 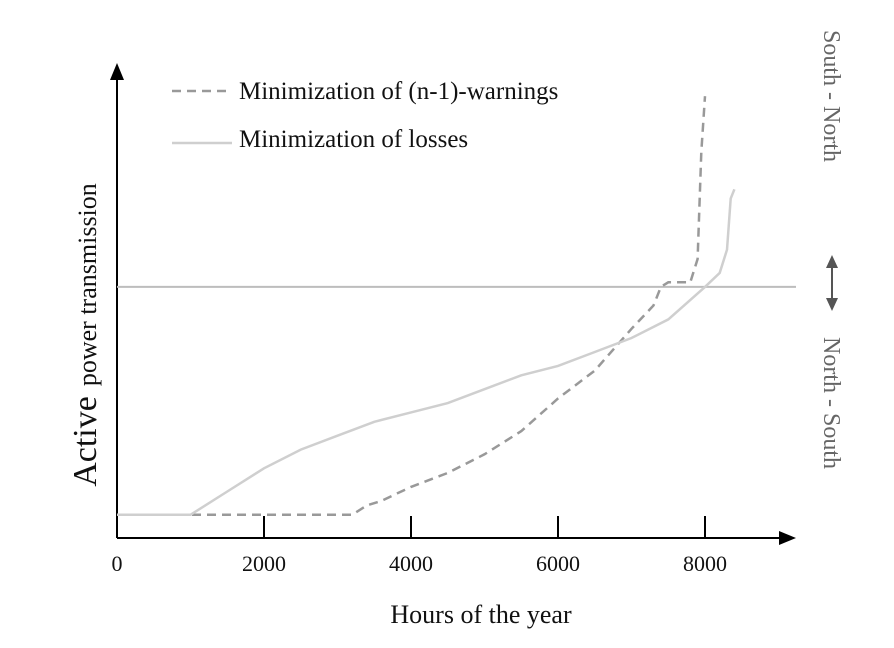 I want to click on x-tick-labels: 0 2000 4000 6000 8000, so click(x=420, y=563).